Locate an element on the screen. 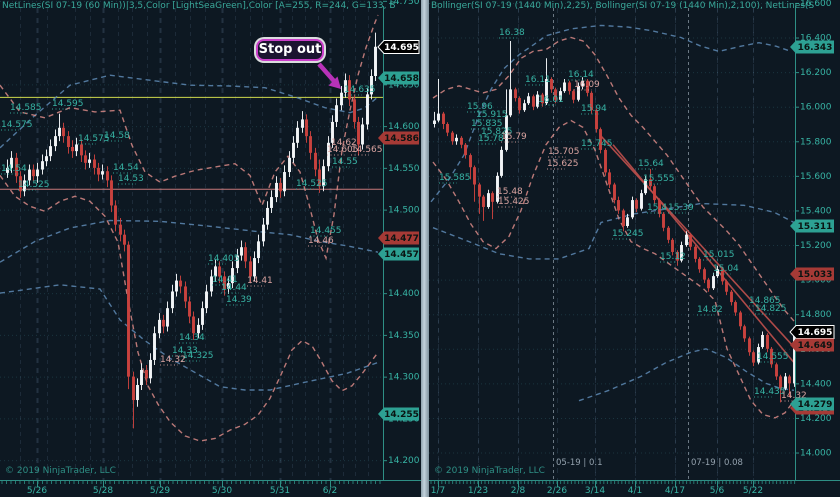 The width and height of the screenshot is (840, 497). date-label: 4/1 is located at coordinates (635, 491).